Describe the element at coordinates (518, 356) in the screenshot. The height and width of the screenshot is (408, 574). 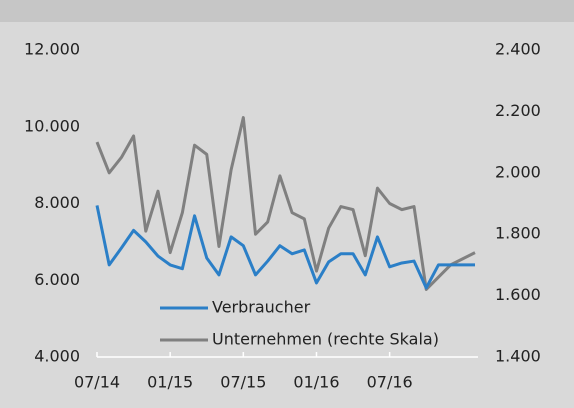
I see `y2-tick-label: 1.400` at that location.